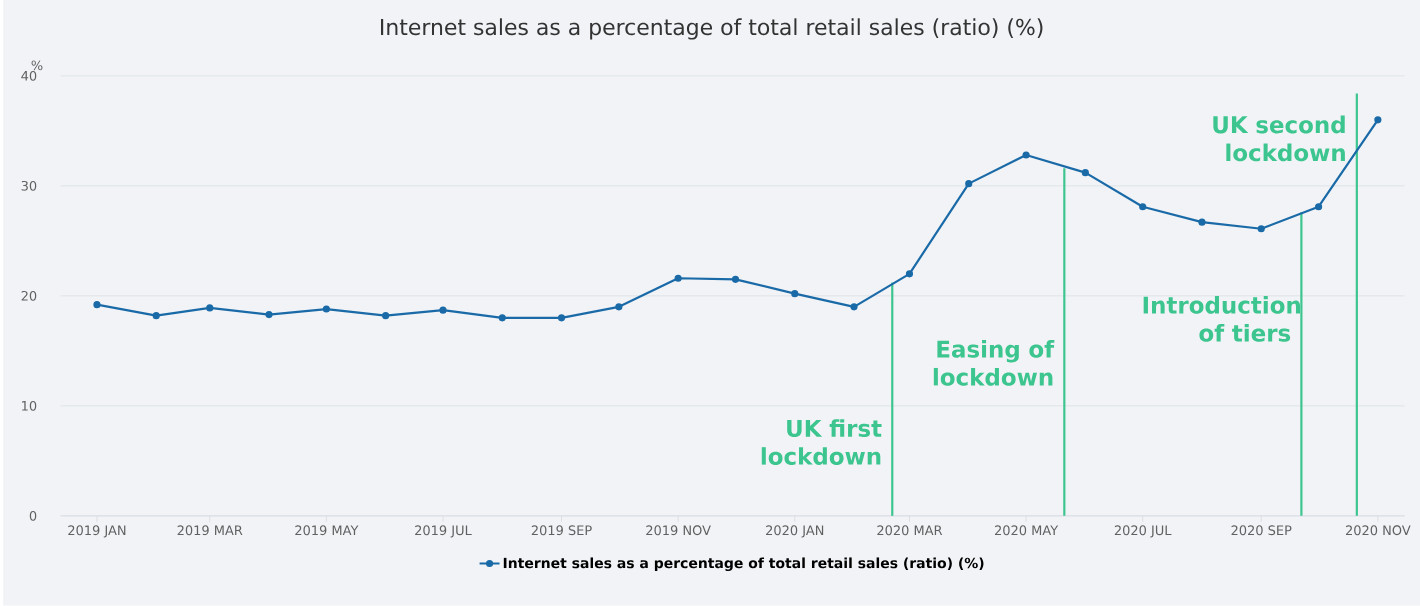 Image resolution: width=1420 pixels, height=606 pixels. I want to click on x-tick-label: 2020 JUL, so click(1143, 531).